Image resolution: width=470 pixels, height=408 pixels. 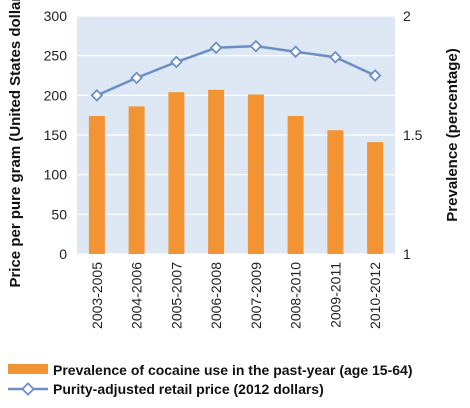 What do you see at coordinates (63, 254) in the screenshot?
I see `y-left-tick-label: 0` at bounding box center [63, 254].